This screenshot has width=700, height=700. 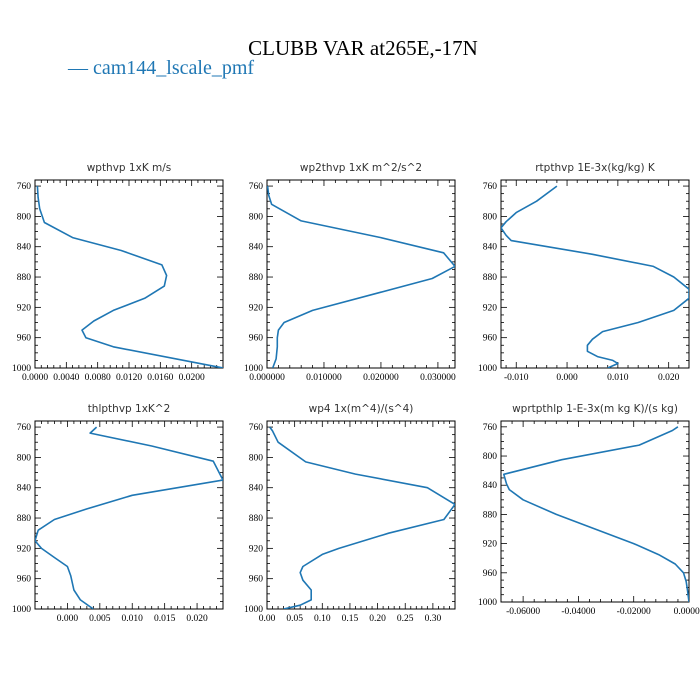 What do you see at coordinates (129, 409) in the screenshot?
I see `panel-title: thlpthvp 1xK^2` at bounding box center [129, 409].